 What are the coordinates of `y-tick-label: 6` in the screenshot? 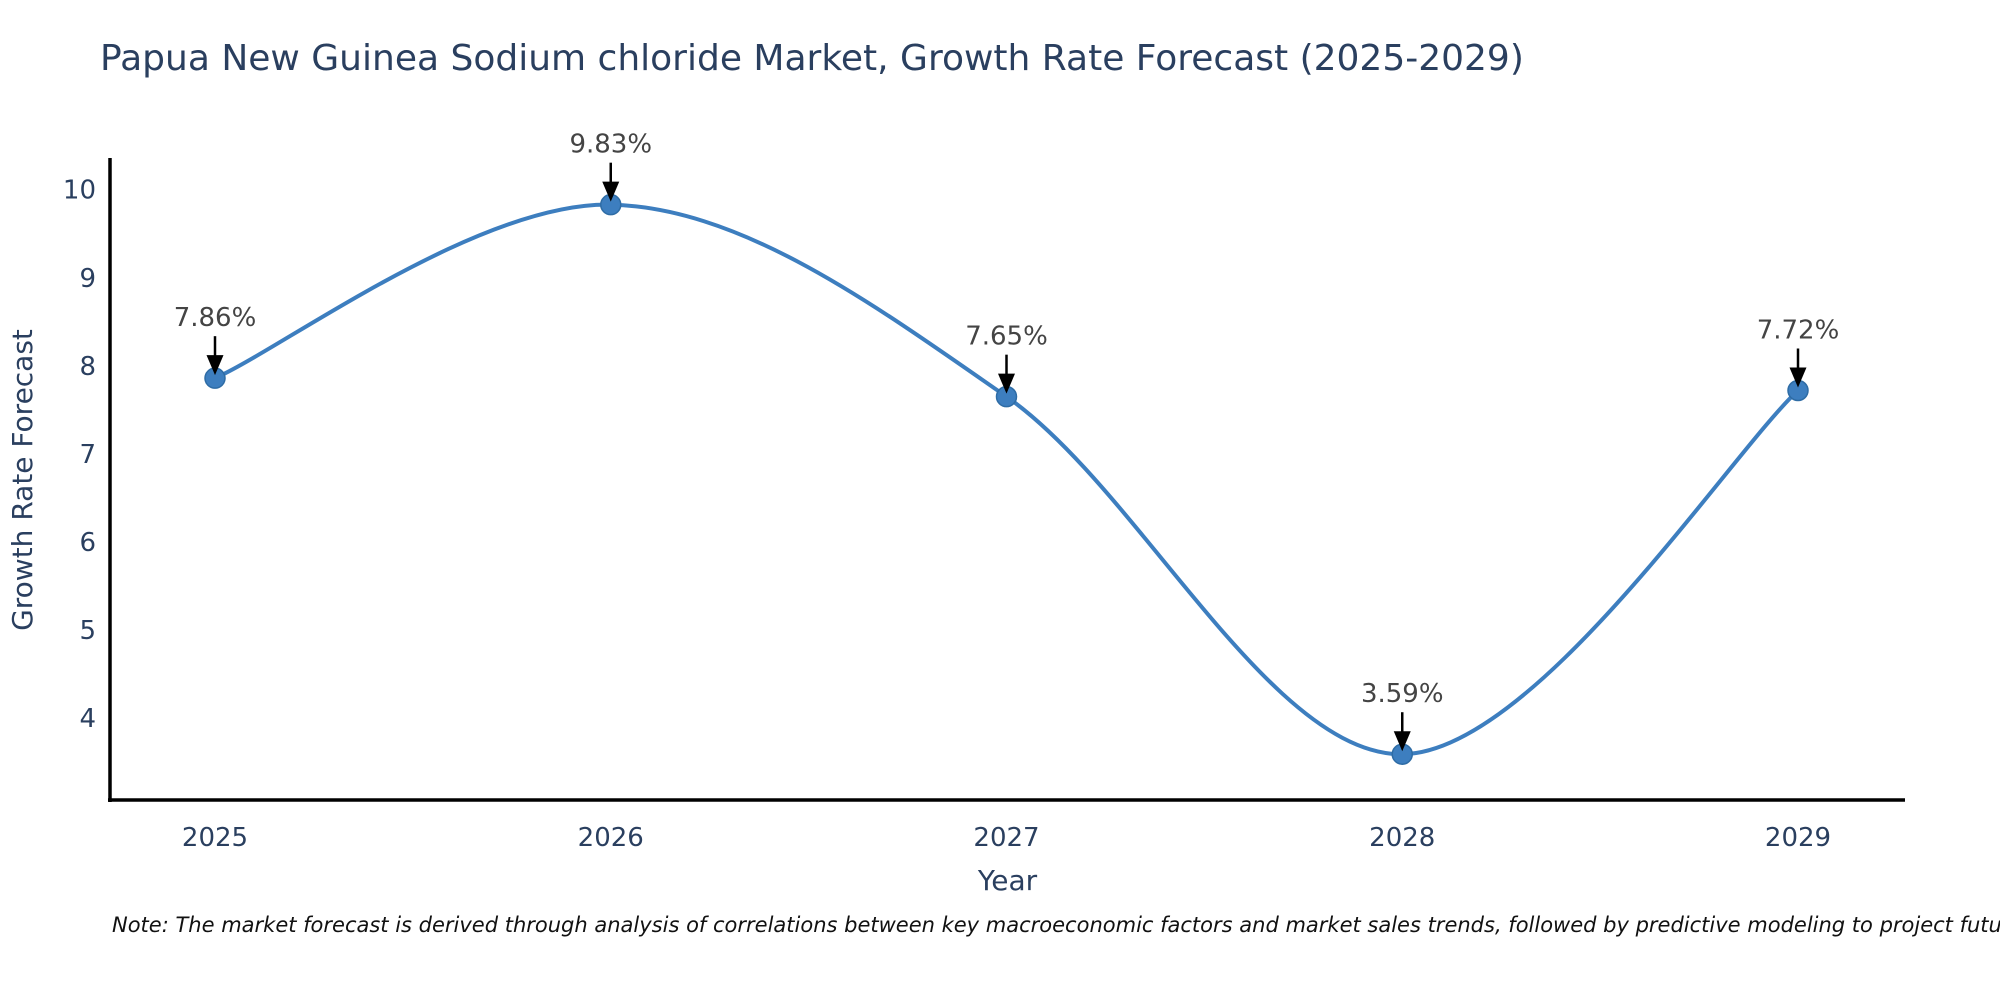 It's located at (87, 543).